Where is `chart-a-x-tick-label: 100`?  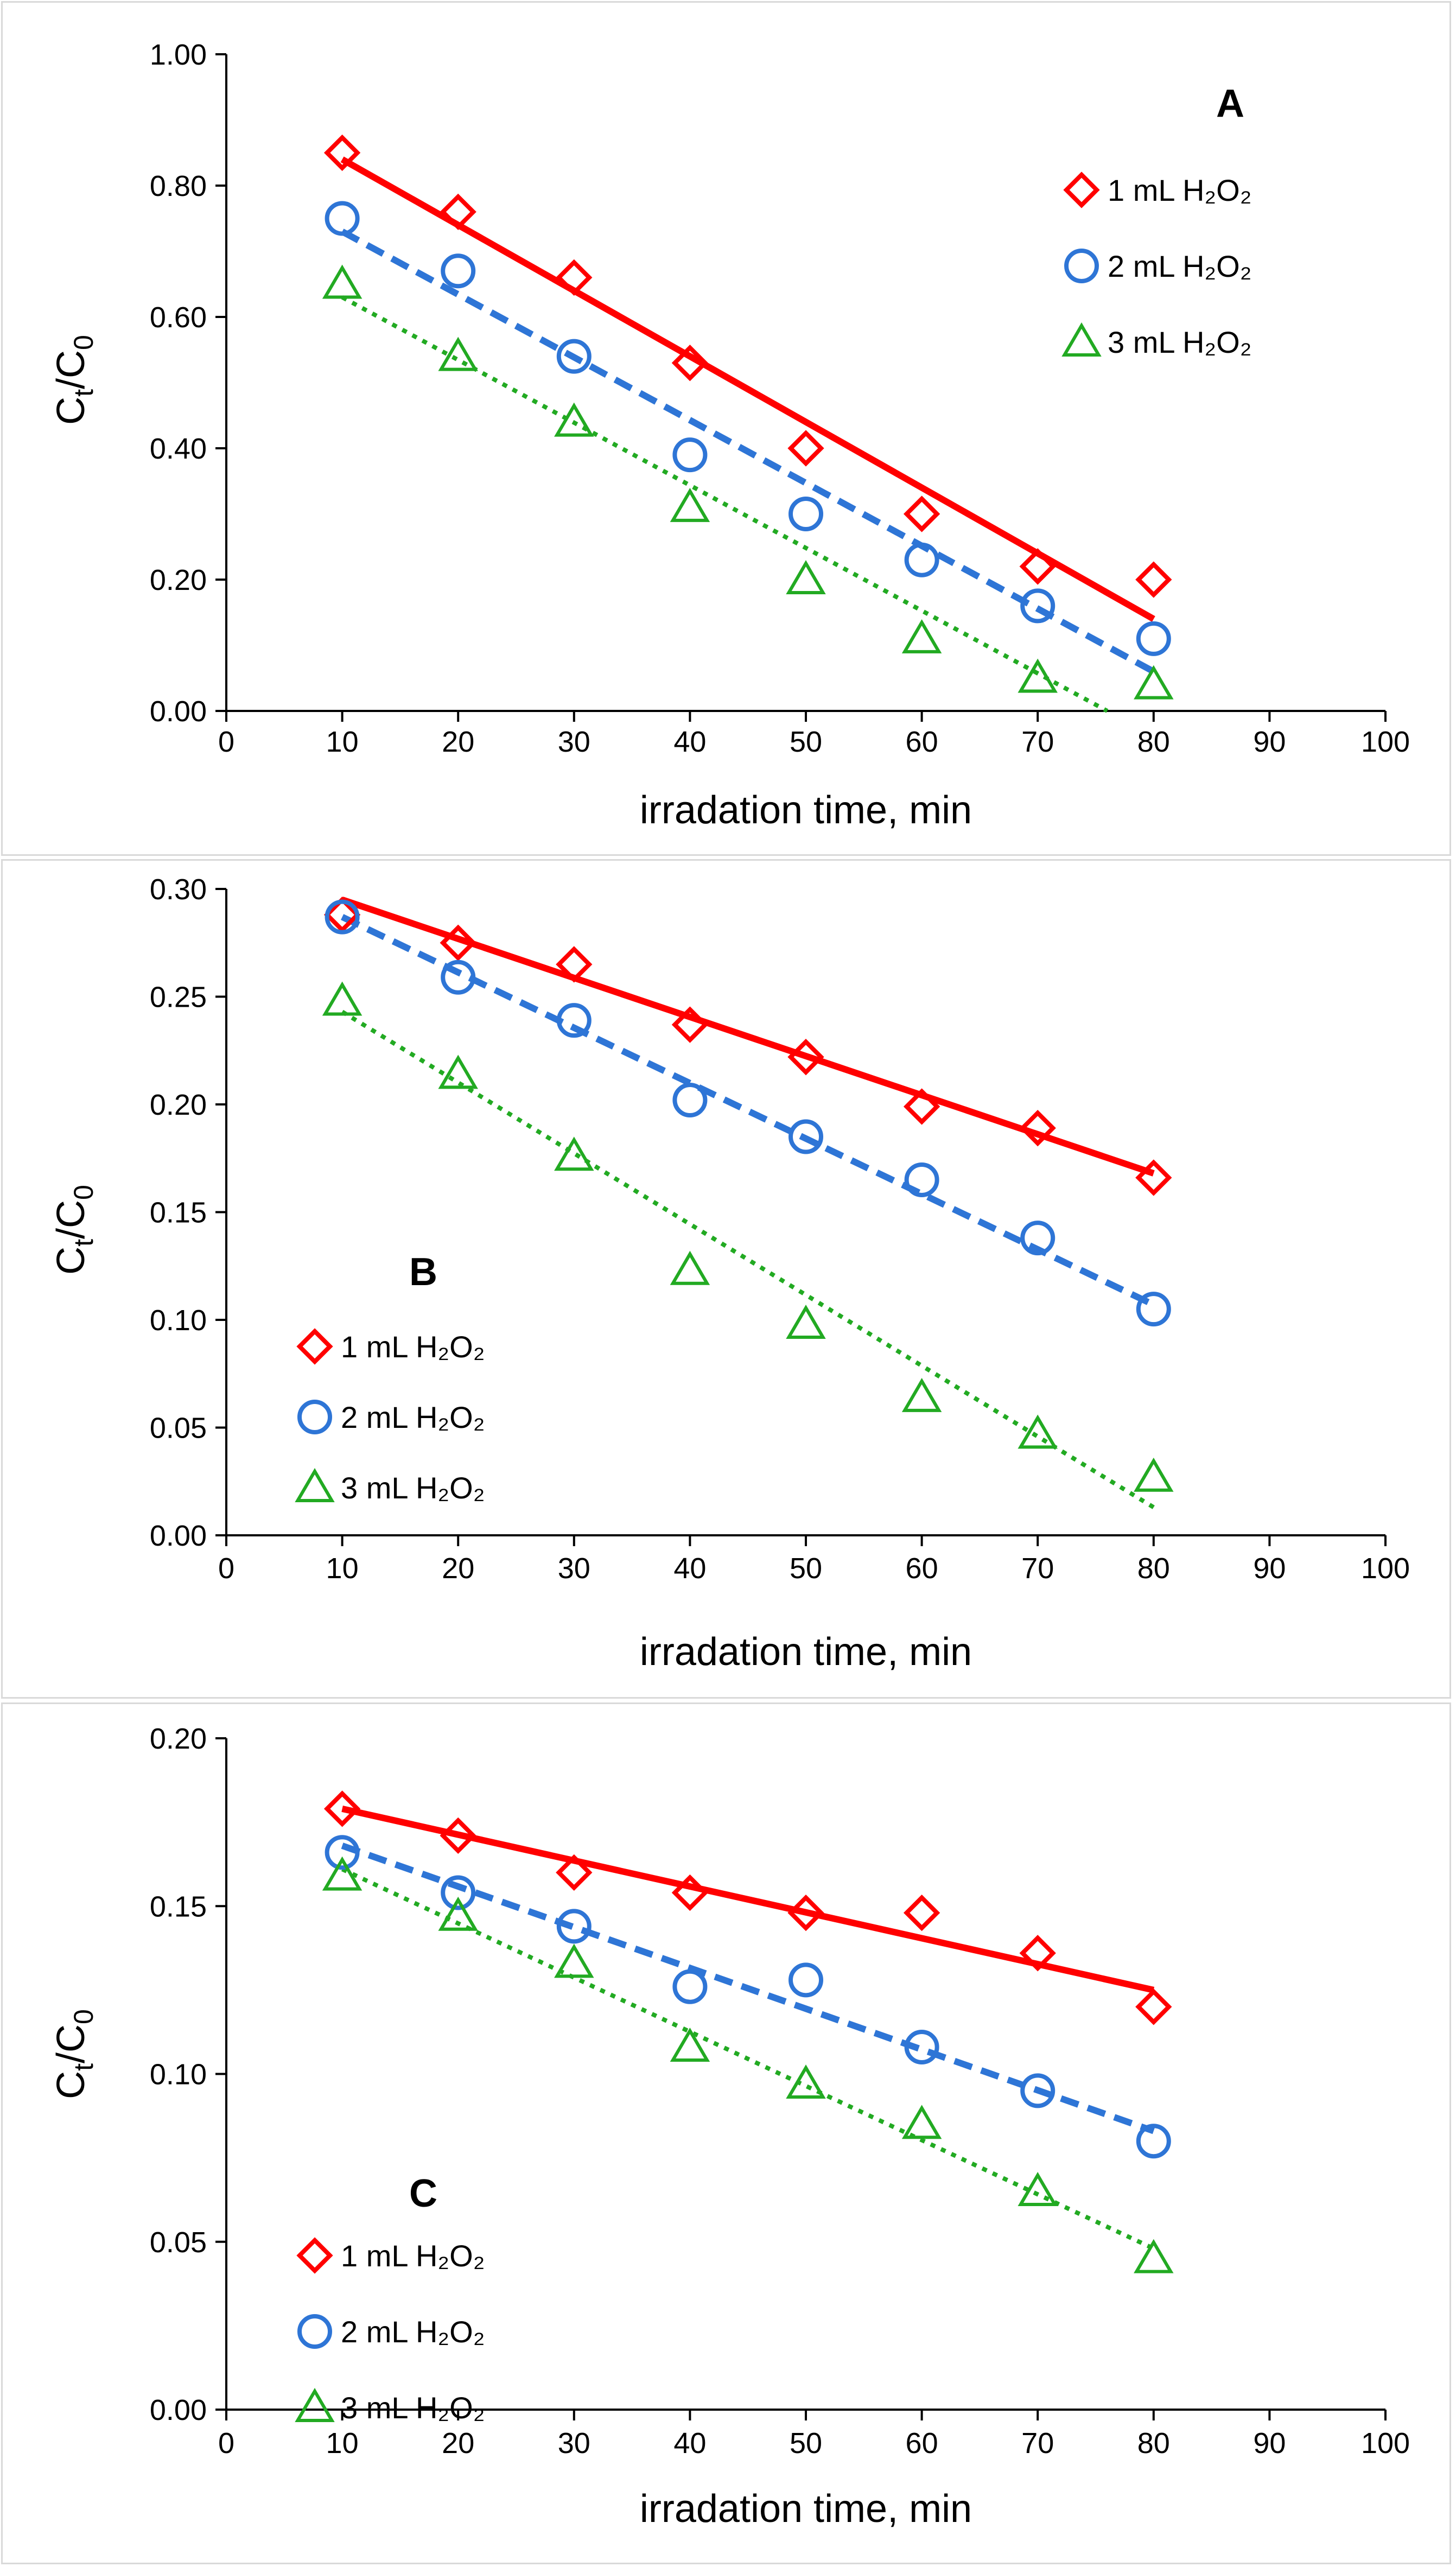 chart-a-x-tick-label: 100 is located at coordinates (1385, 742).